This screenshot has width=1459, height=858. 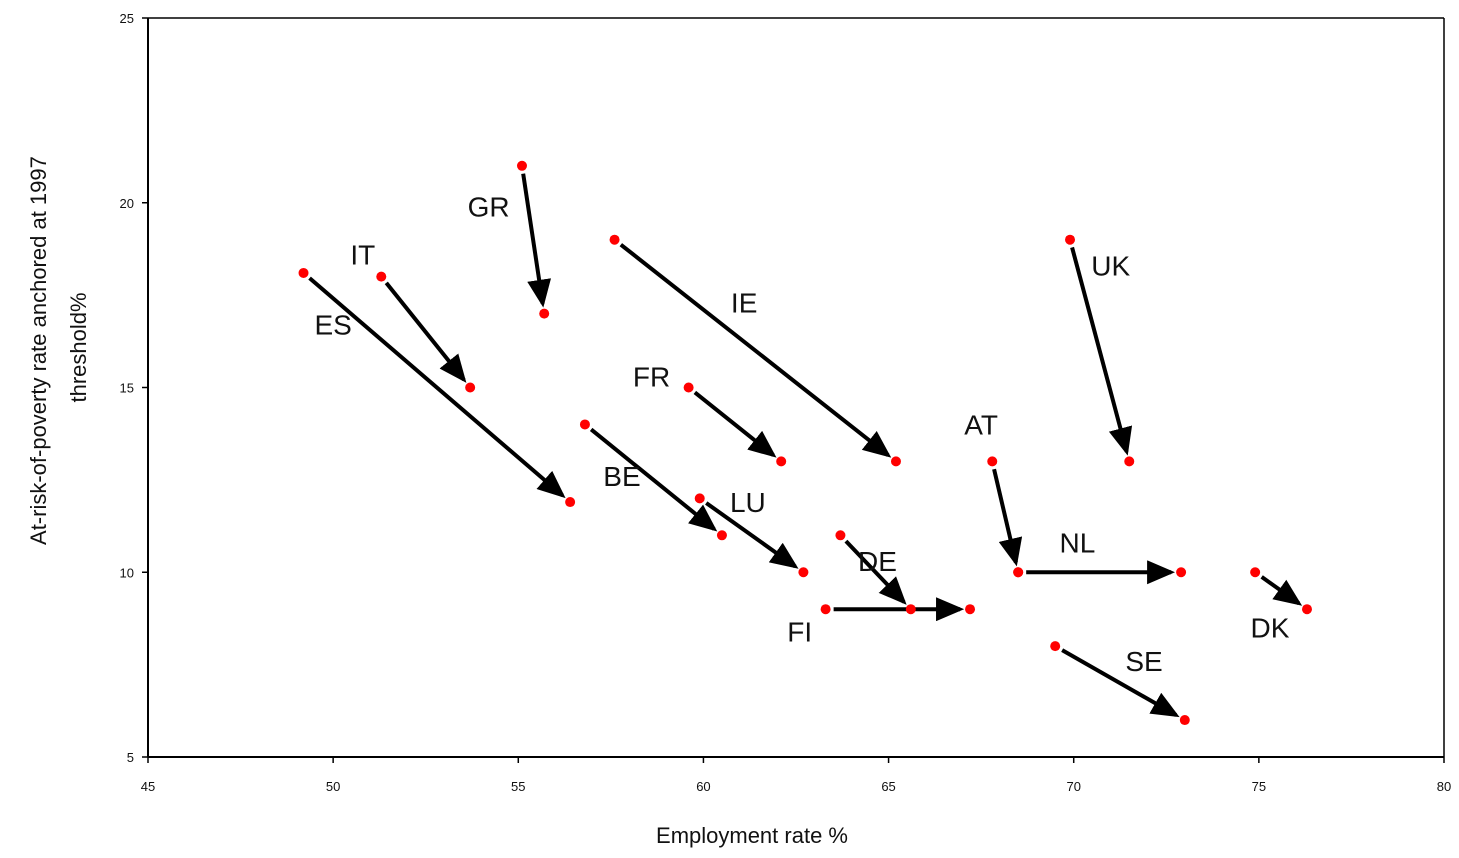 What do you see at coordinates (1018, 572) in the screenshot?
I see `point-nl-start` at bounding box center [1018, 572].